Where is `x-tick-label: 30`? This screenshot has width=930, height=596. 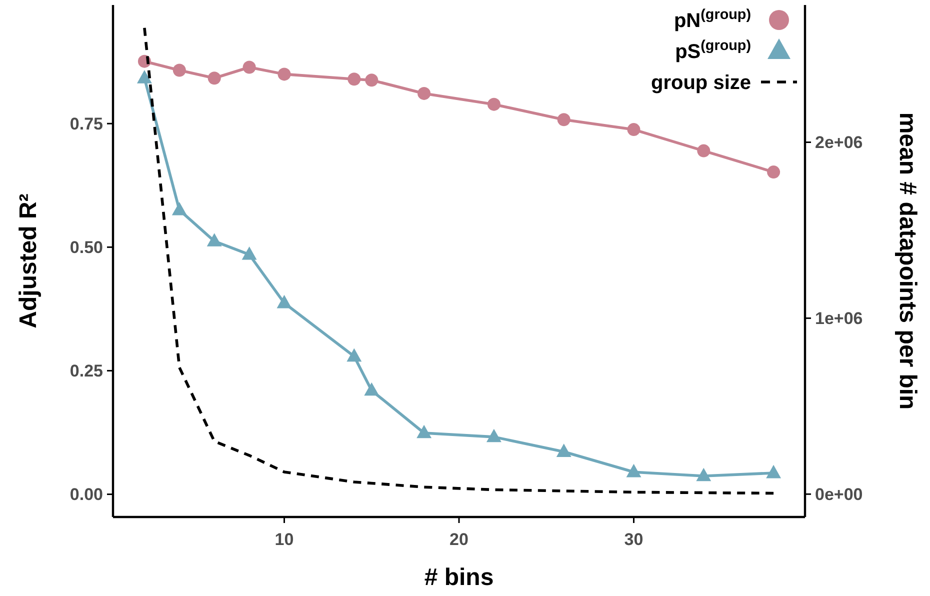
x-tick-label: 30 is located at coordinates (634, 539).